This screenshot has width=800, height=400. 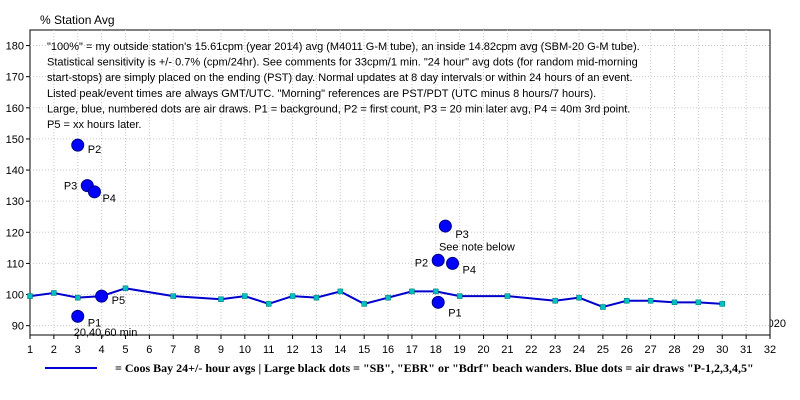 I want to click on x-tick-label: 26, so click(x=627, y=350).